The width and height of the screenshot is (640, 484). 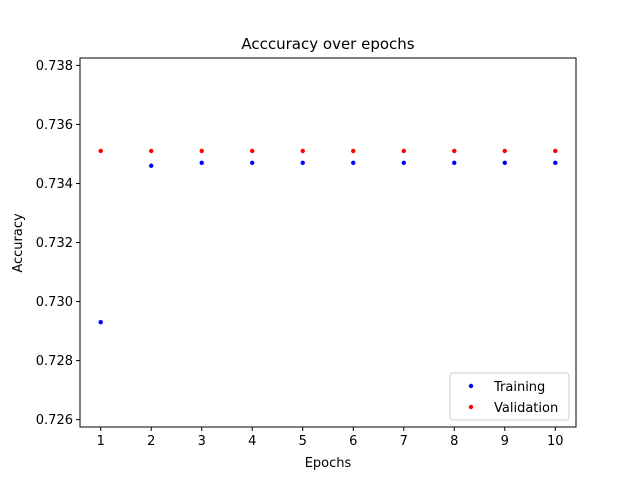 What do you see at coordinates (54, 302) in the screenshot?
I see `y-tick-label: 0.730` at bounding box center [54, 302].